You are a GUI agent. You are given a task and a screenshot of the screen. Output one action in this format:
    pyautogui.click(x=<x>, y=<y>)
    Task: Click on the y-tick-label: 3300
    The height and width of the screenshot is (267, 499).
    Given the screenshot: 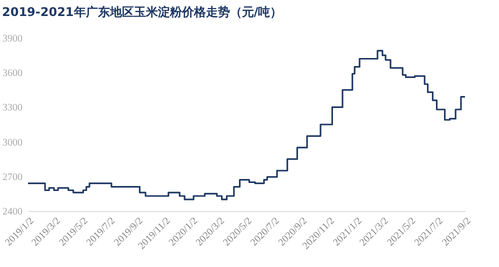 What is the action you would take?
    pyautogui.click(x=12, y=108)
    